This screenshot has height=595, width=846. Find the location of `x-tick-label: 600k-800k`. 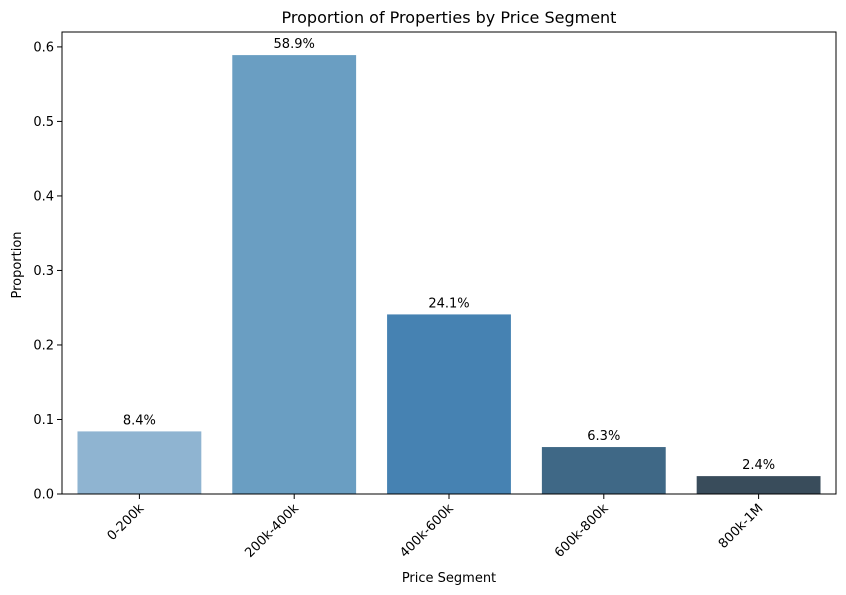

x-tick-label: 600k-800k is located at coordinates (582, 531).